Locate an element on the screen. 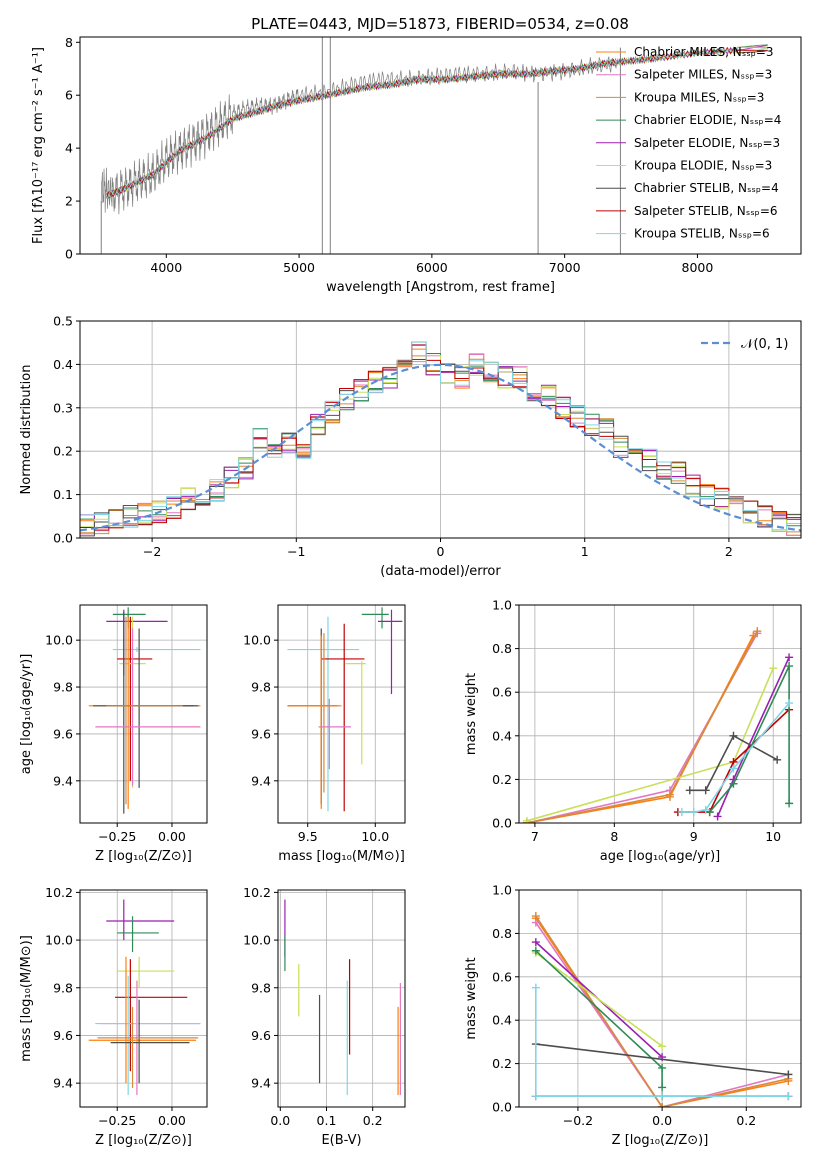 This screenshot has width=819, height=1170. y-tick-label: 4 is located at coordinates (69, 148).